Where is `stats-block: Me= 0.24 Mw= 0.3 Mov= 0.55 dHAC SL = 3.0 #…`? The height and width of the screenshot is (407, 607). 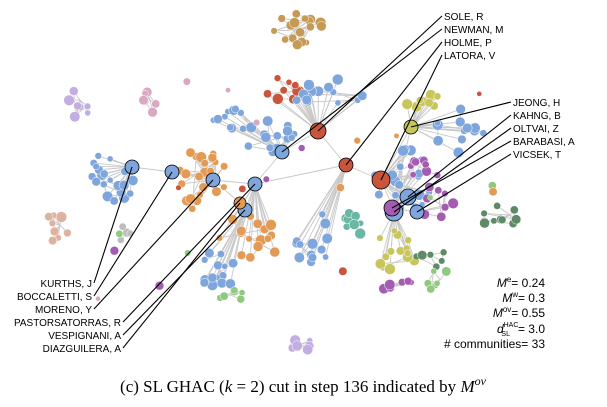
stats-block: Me= 0.24 Mw= 0.3 Mov= 0.55 dHAC SL = 3.0 #… is located at coordinates (494, 313).